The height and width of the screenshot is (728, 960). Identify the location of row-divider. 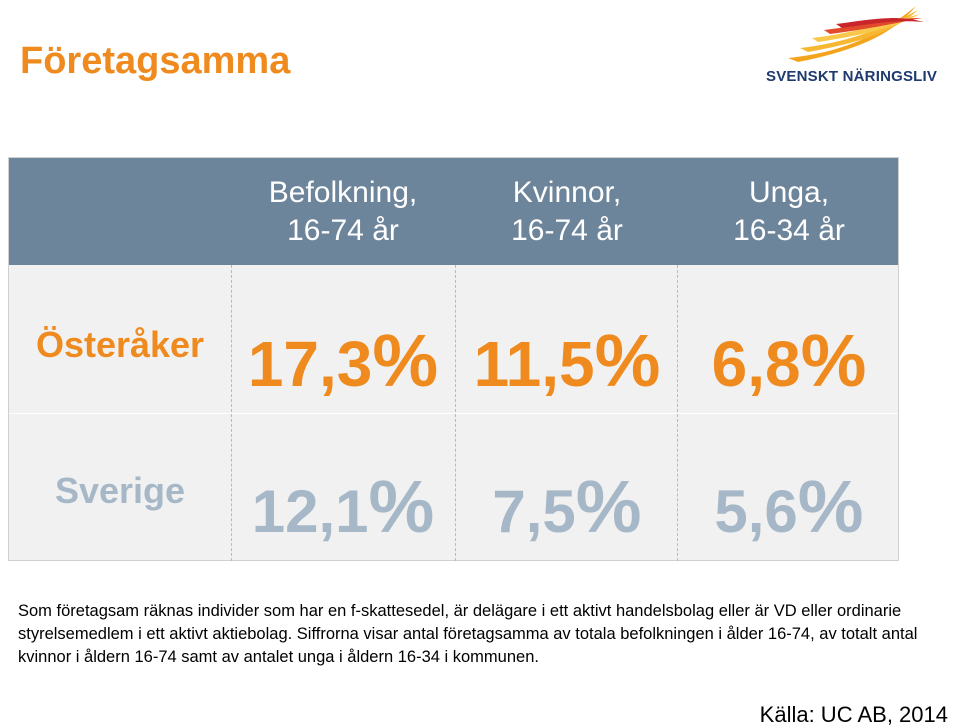
(453, 413).